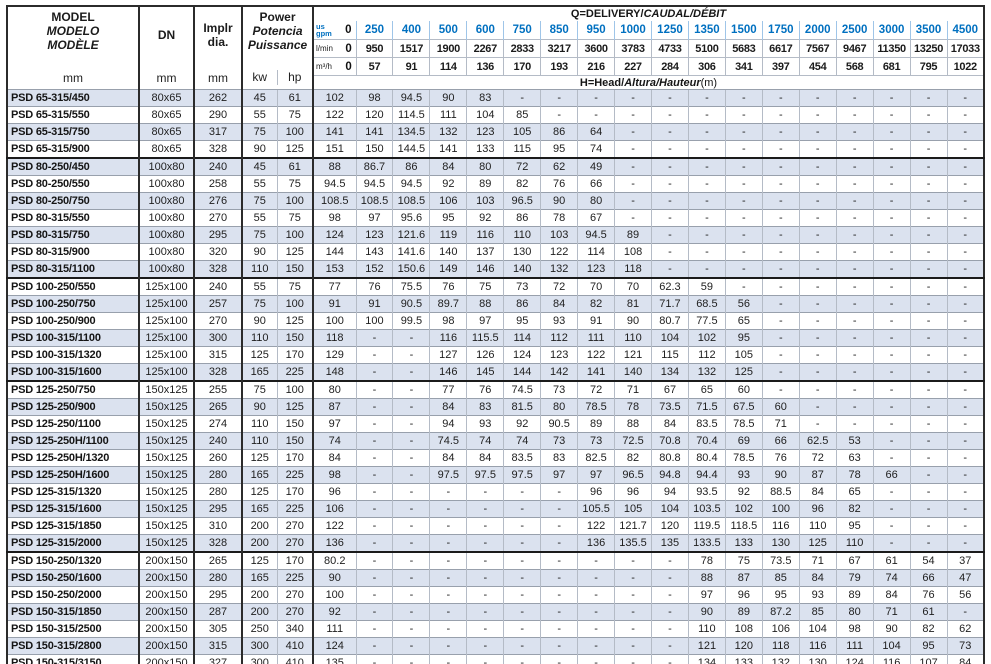  What do you see at coordinates (670, 389) in the screenshot?
I see `head-value-cell: 67` at bounding box center [670, 389].